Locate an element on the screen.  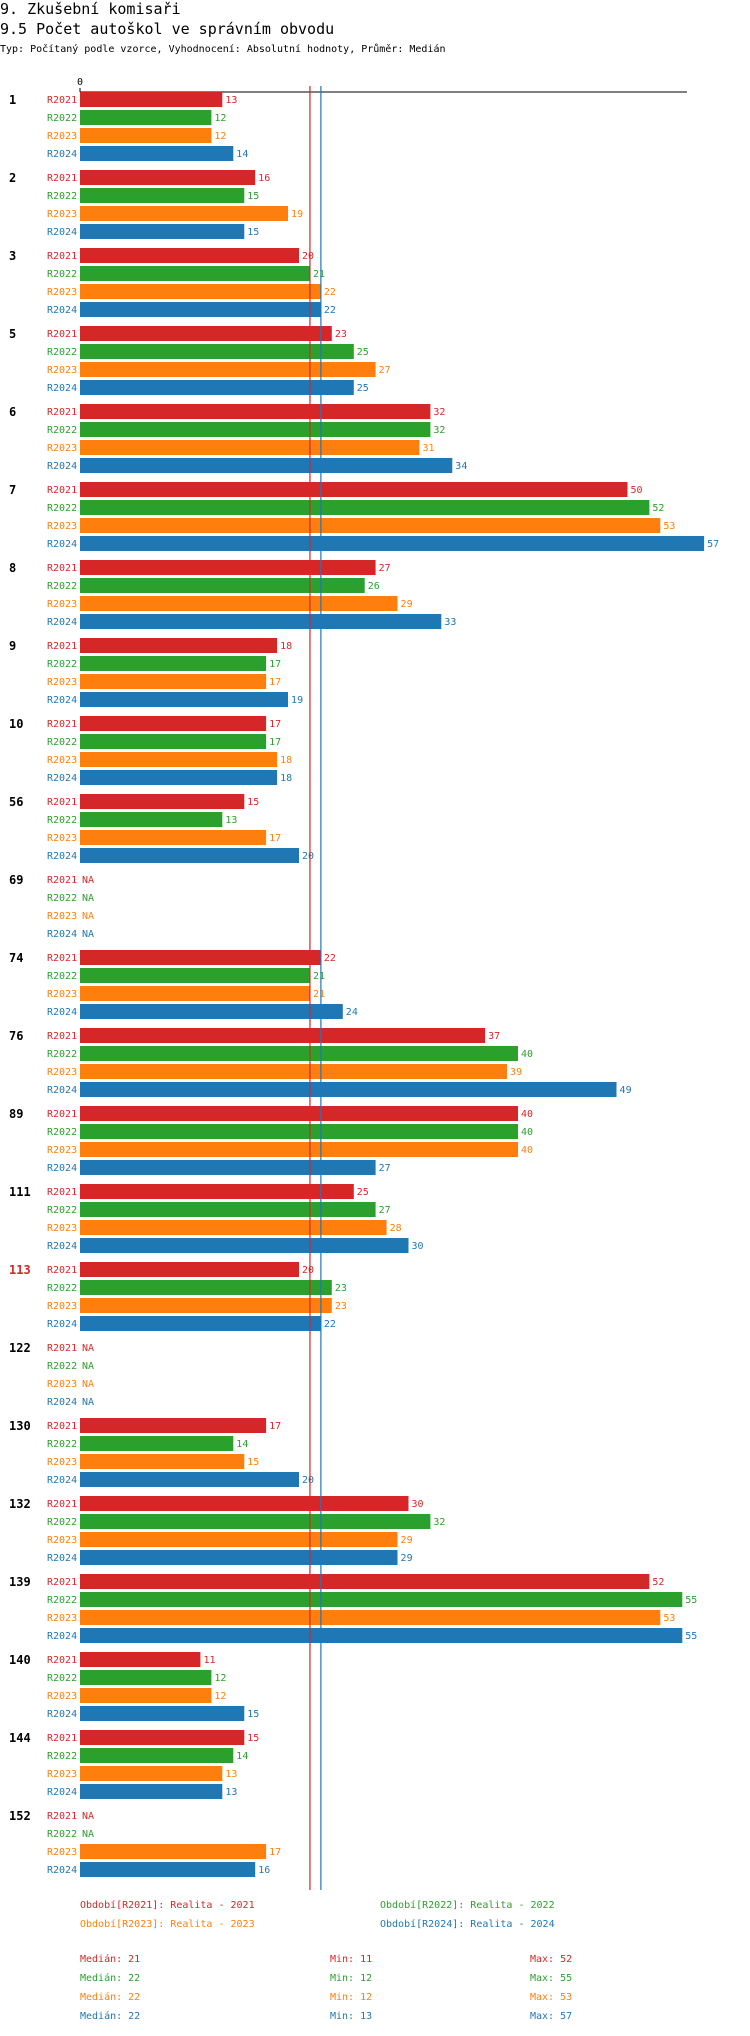
bar-74-R2024 is located at coordinates (211, 1011).